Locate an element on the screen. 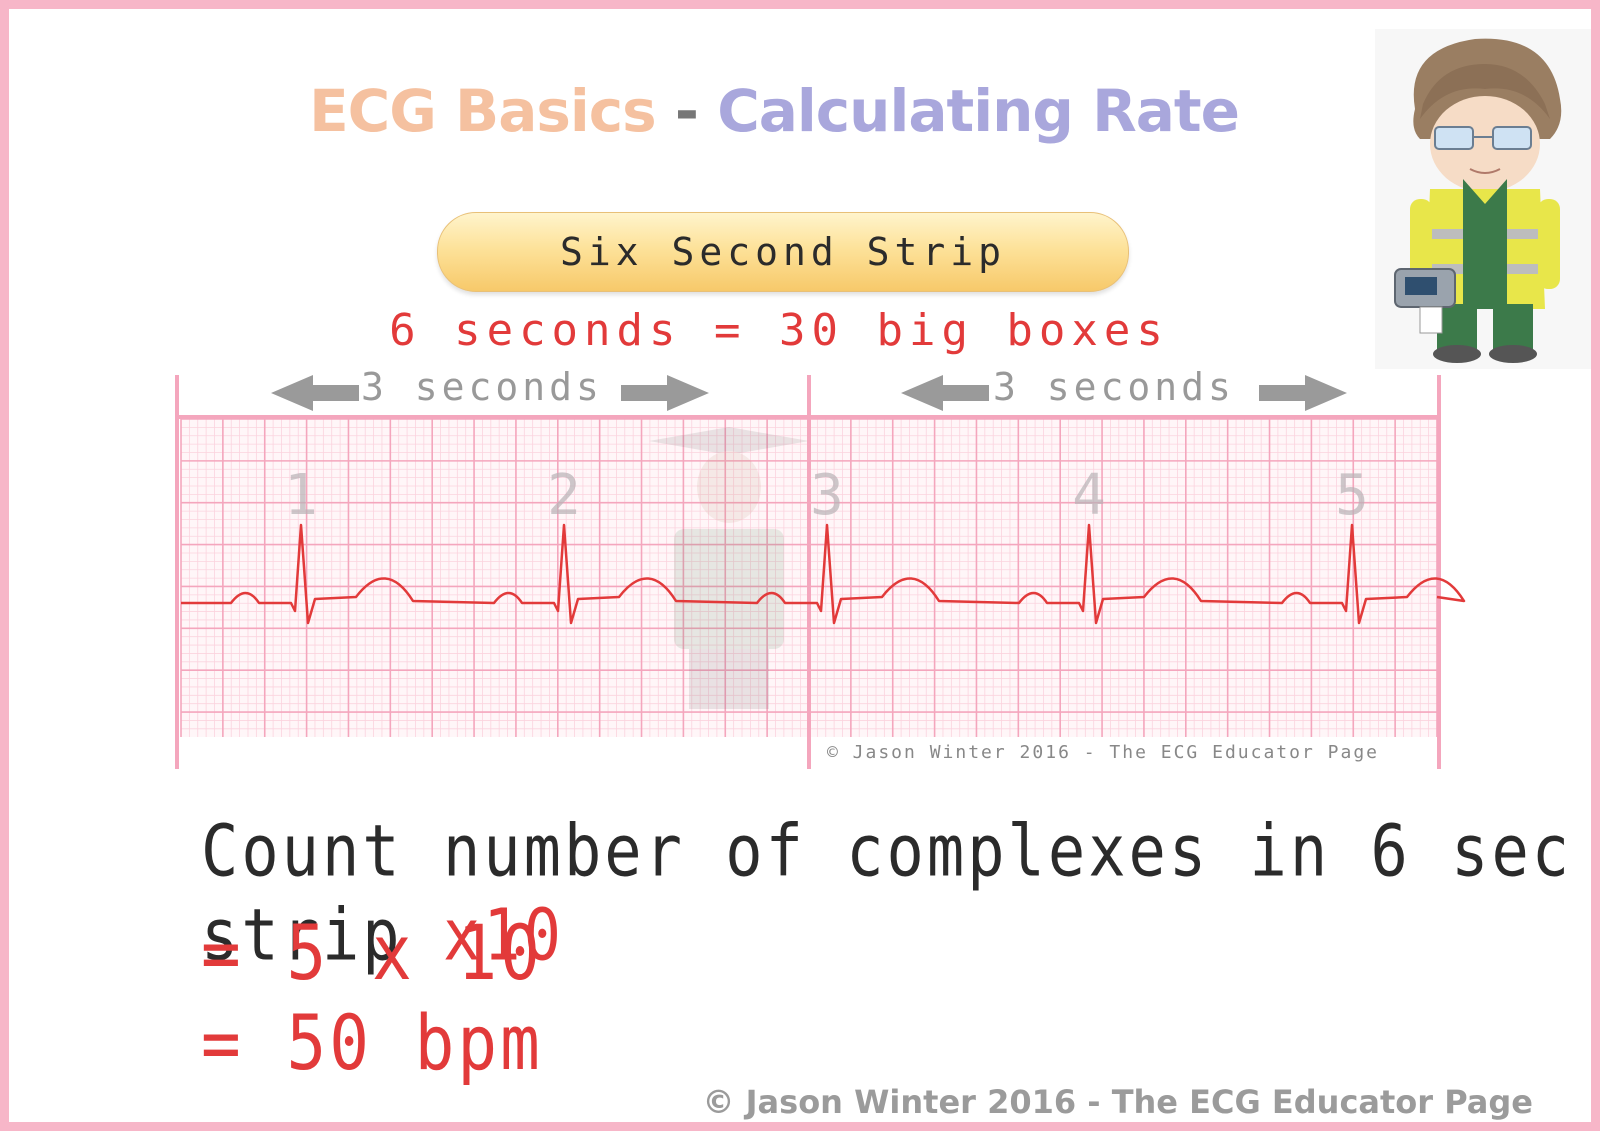 The image size is (1600, 1131). instruction-text: Count number of complexes in 6 sec strip is located at coordinates (887, 893).